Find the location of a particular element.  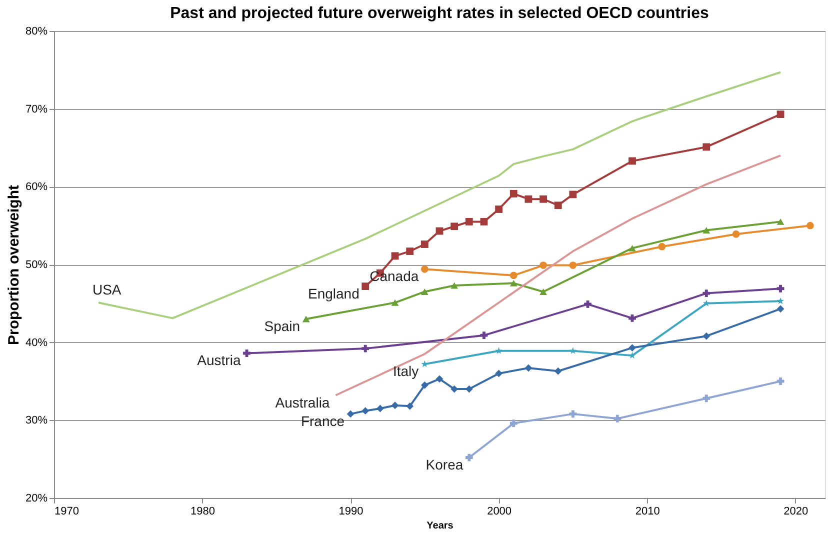

series-label: France is located at coordinates (322, 420).